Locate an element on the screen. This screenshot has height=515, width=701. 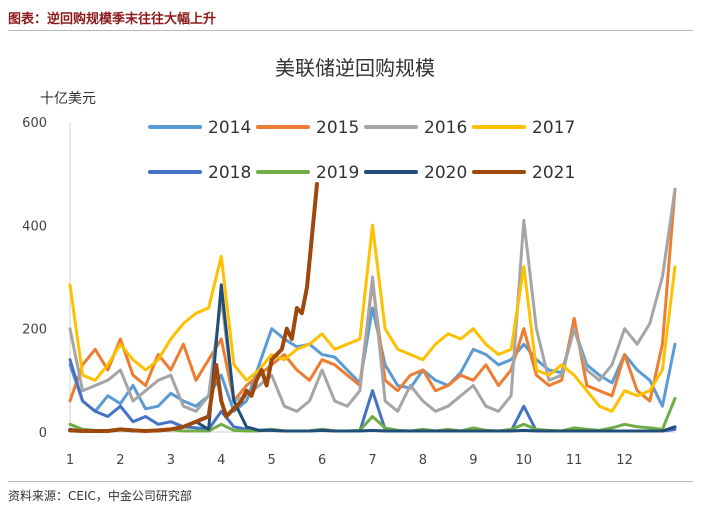
x-tick-label: 5 is located at coordinates (272, 460).